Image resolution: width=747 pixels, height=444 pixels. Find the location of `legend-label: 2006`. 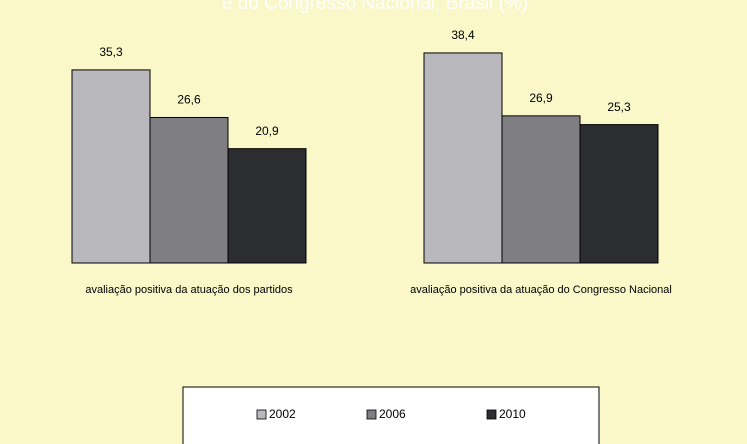

legend-label: 2006 is located at coordinates (392, 414).